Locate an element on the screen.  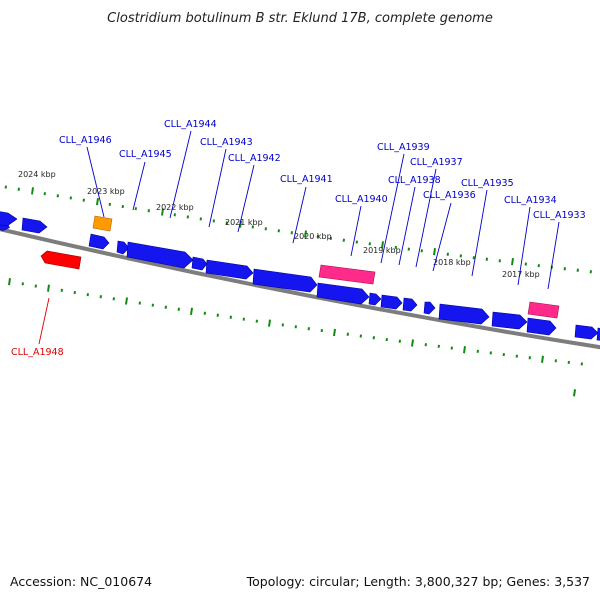
scale-label: 2023 kbp is located at coordinates (106, 191).